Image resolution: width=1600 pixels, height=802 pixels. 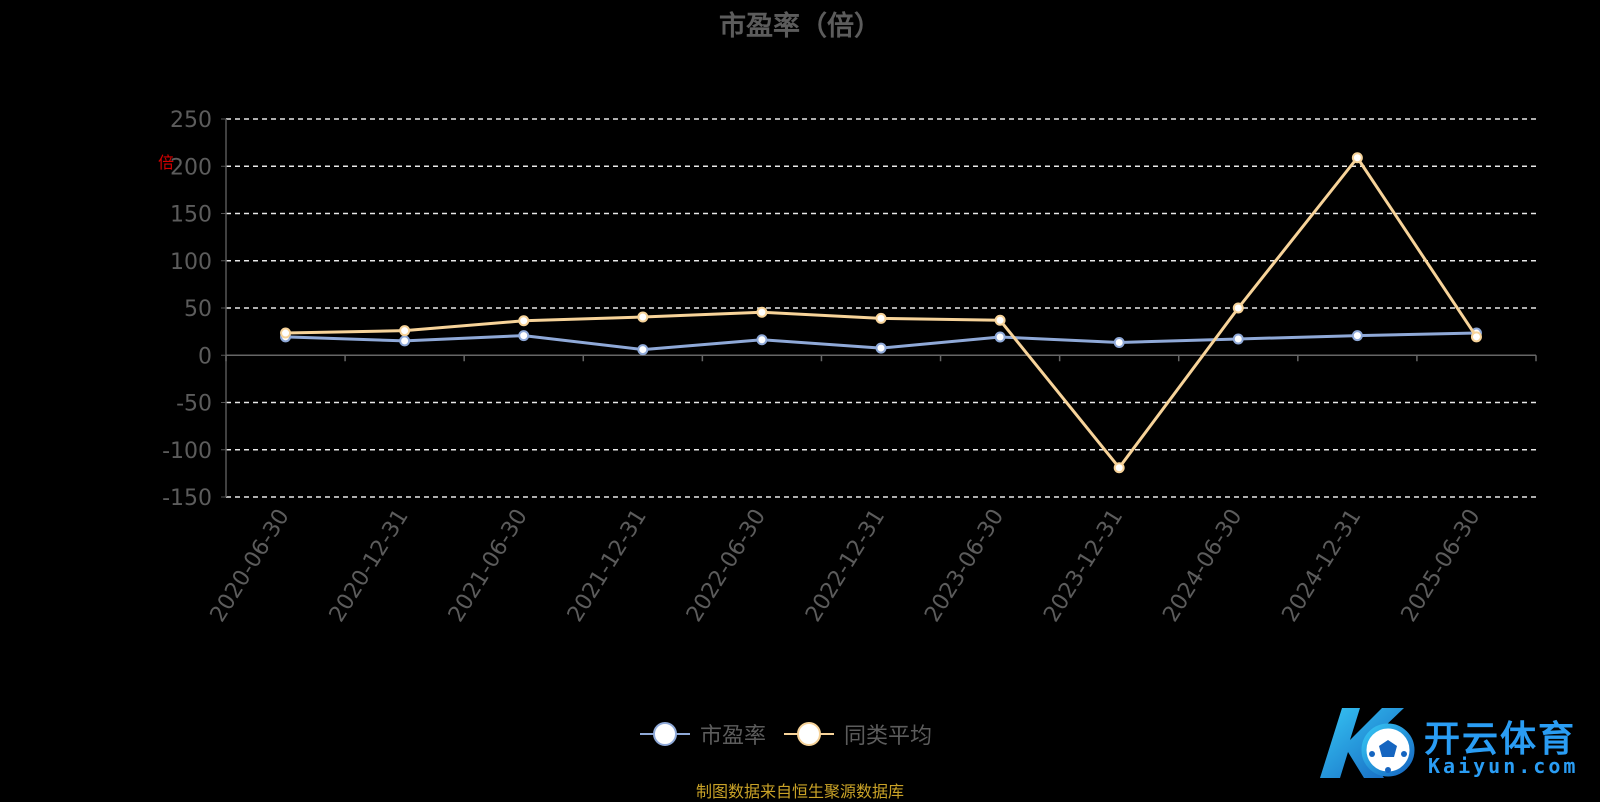 I want to click on legend-item-pe: 市盈率, so click(x=703, y=734).